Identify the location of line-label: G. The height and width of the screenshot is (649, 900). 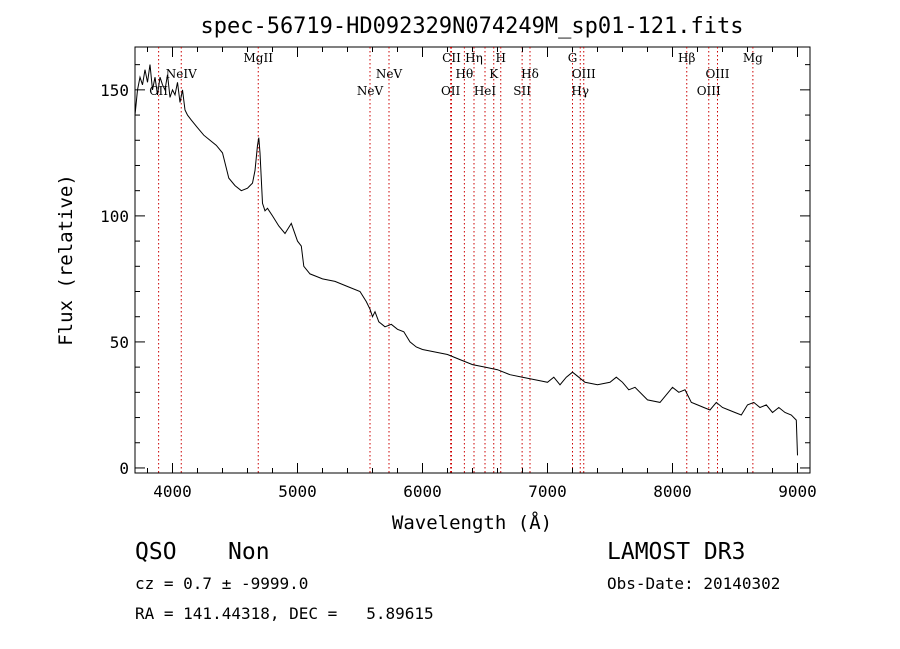
(573, 58).